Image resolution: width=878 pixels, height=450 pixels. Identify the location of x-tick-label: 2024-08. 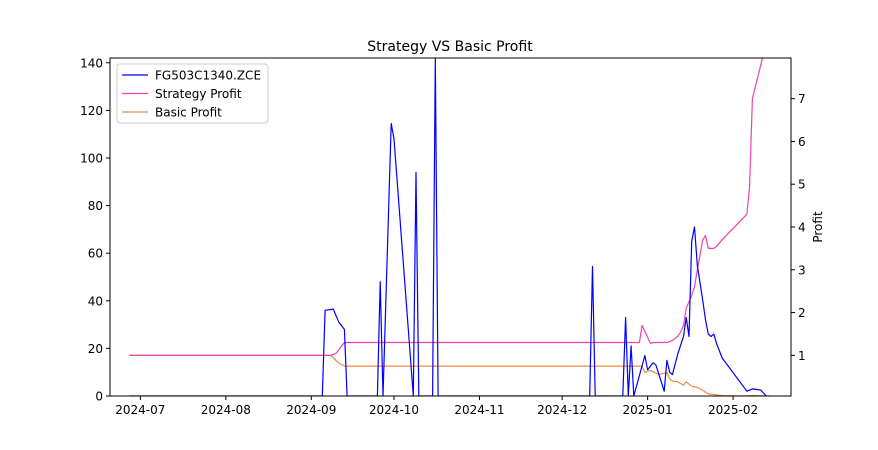
(226, 410).